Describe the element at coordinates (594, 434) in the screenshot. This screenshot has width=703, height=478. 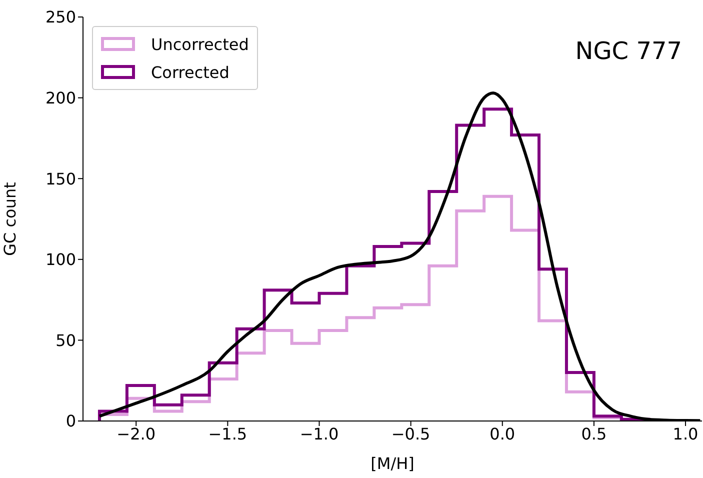
I see `x-tick-label: 0.5` at that location.